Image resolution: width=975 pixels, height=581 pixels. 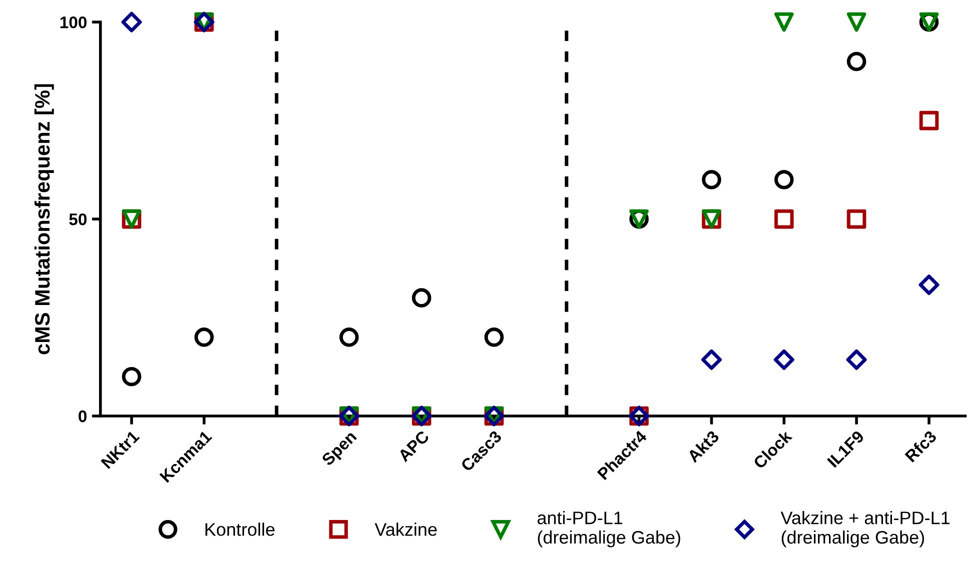 I want to click on y-axis-title: cMS Mutationsfrequenz [%], so click(x=44, y=219).